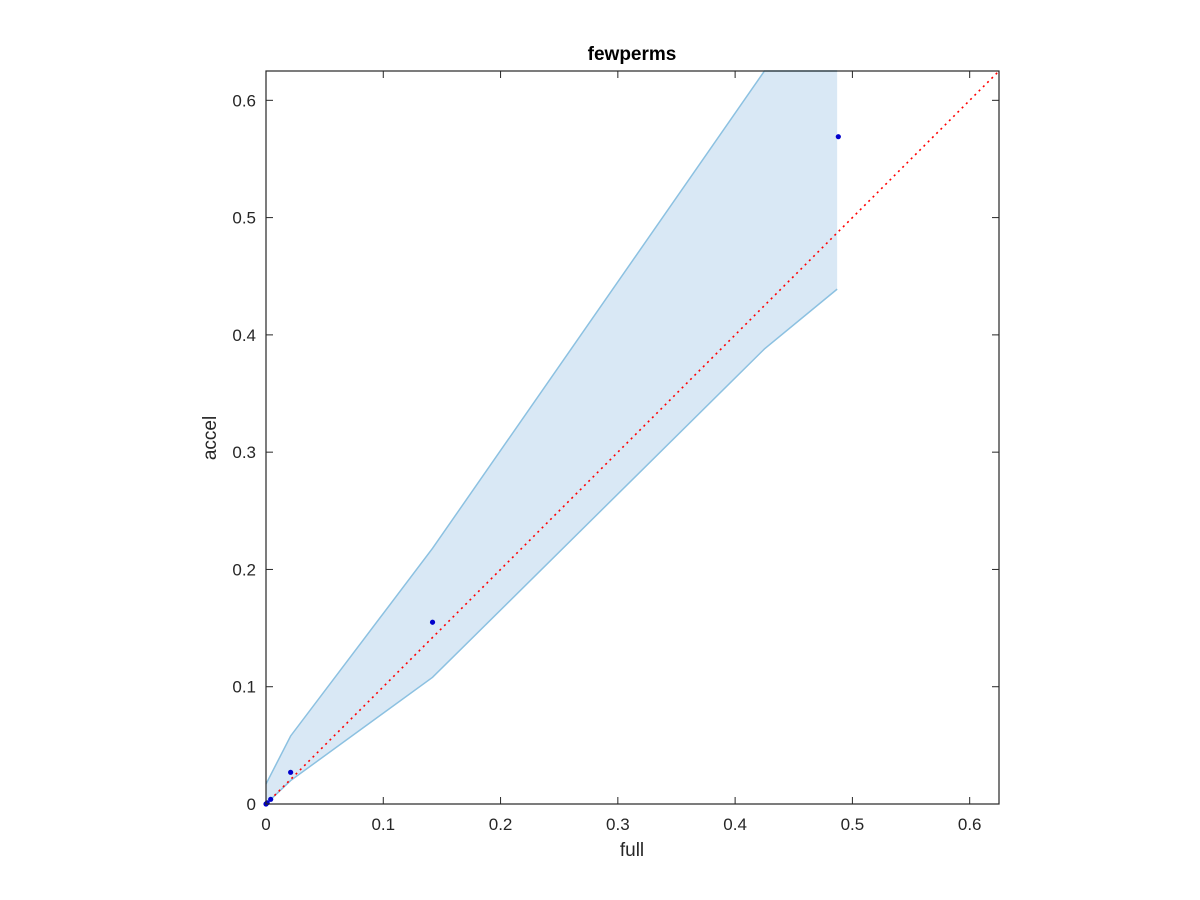 This screenshot has height=900, width=1200. What do you see at coordinates (632, 54) in the screenshot?
I see `chart-title: fewperms` at bounding box center [632, 54].